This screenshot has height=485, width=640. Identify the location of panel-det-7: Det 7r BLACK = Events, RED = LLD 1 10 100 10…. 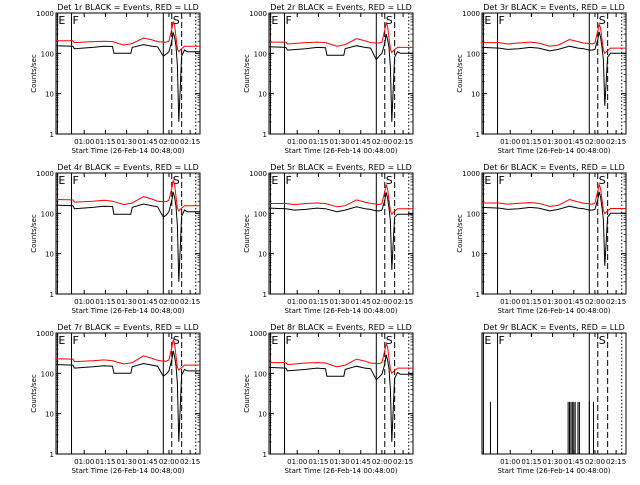
(115, 399).